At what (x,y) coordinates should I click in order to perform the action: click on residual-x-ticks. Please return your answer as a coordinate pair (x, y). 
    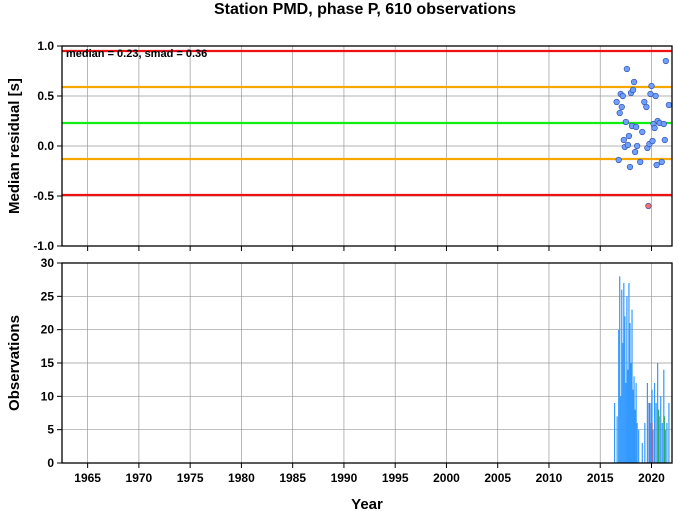
    Looking at the image, I should click on (369, 248).